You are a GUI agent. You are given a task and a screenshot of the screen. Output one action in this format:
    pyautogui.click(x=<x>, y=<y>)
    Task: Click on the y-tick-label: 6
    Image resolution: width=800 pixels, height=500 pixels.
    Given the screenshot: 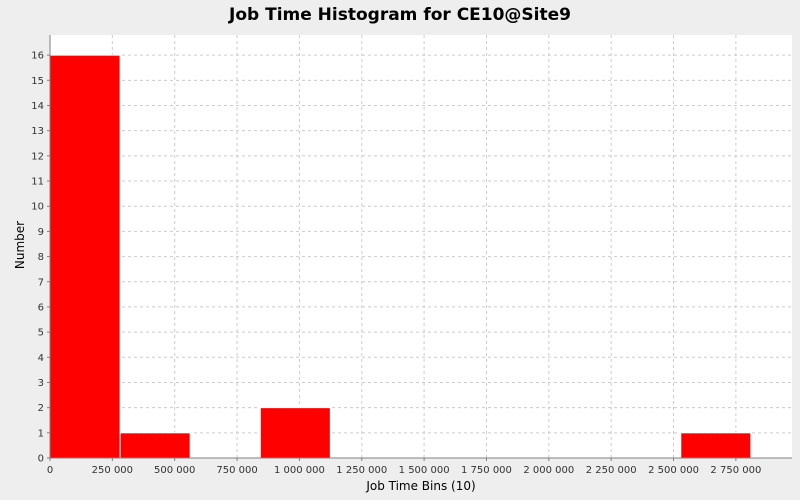 What is the action you would take?
    pyautogui.click(x=41, y=307)
    